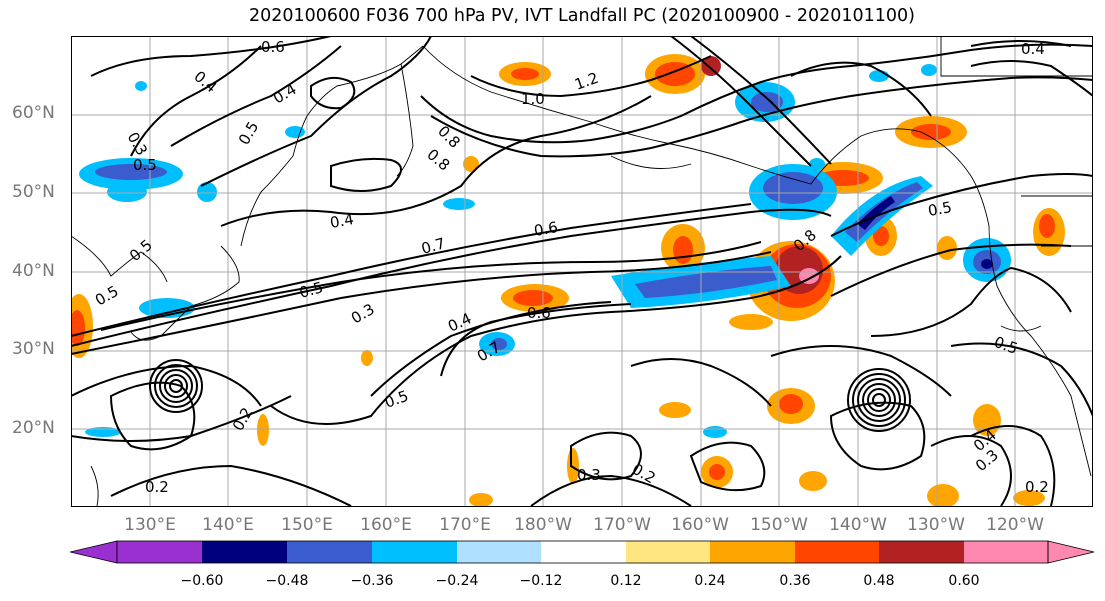  What do you see at coordinates (1071, 552) in the screenshot?
I see `colorbar-max-extension` at bounding box center [1071, 552].